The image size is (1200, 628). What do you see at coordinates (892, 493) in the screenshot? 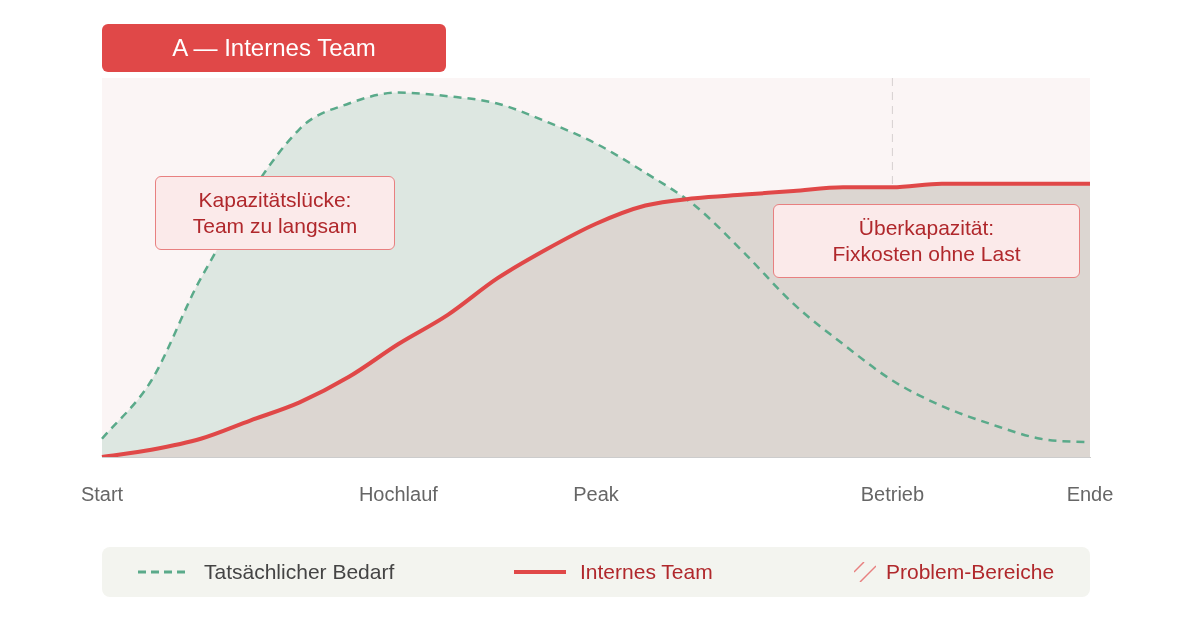
I see `x-tick-label: Betrieb` at bounding box center [892, 493].